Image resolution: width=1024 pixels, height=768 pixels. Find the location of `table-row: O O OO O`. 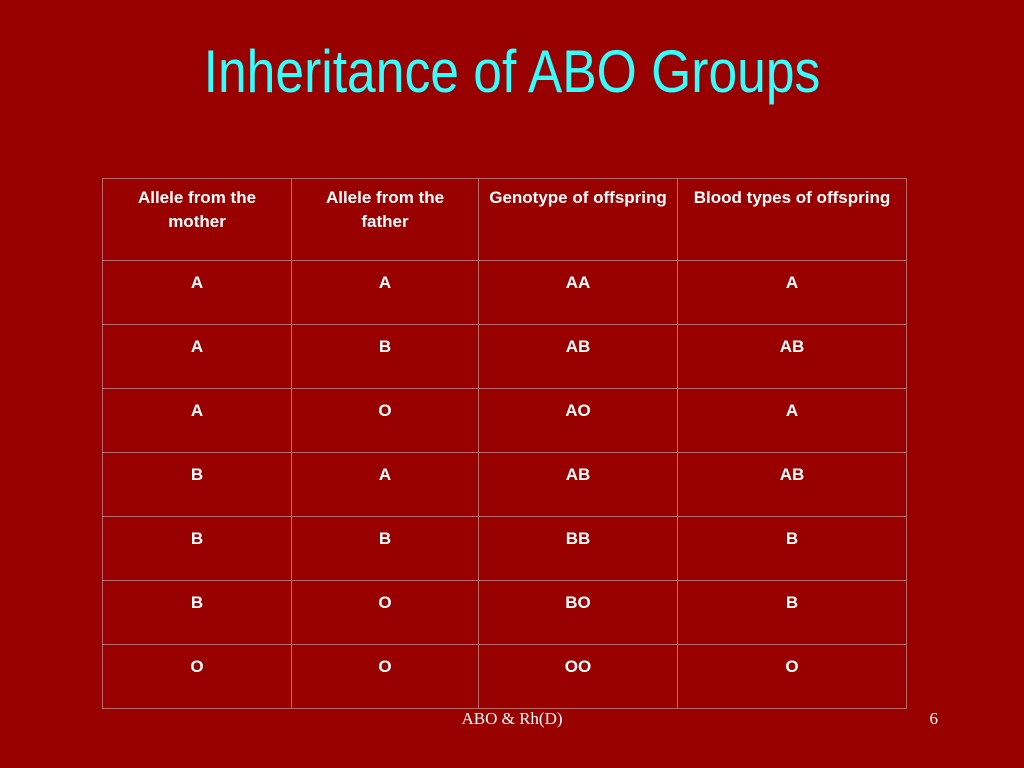

table-row: O O OO O is located at coordinates (504, 676).